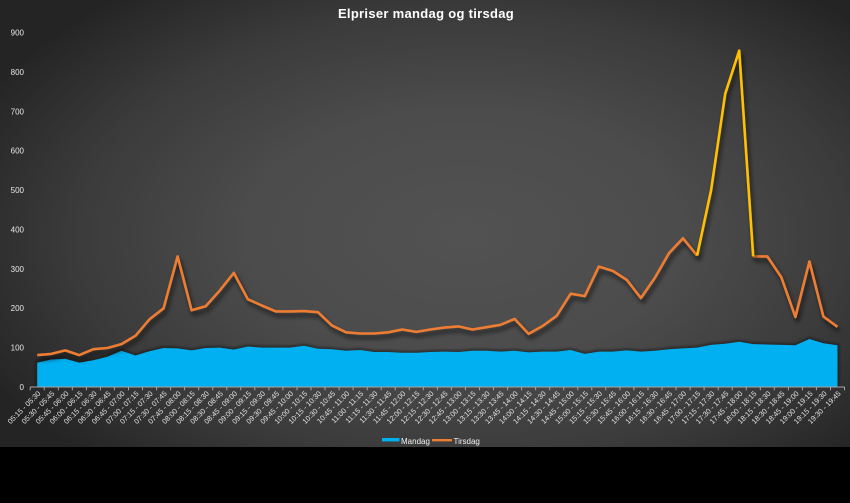  What do you see at coordinates (426, 13) in the screenshot?
I see `svg-text: Elpriser mandag og tirsdag` at bounding box center [426, 13].